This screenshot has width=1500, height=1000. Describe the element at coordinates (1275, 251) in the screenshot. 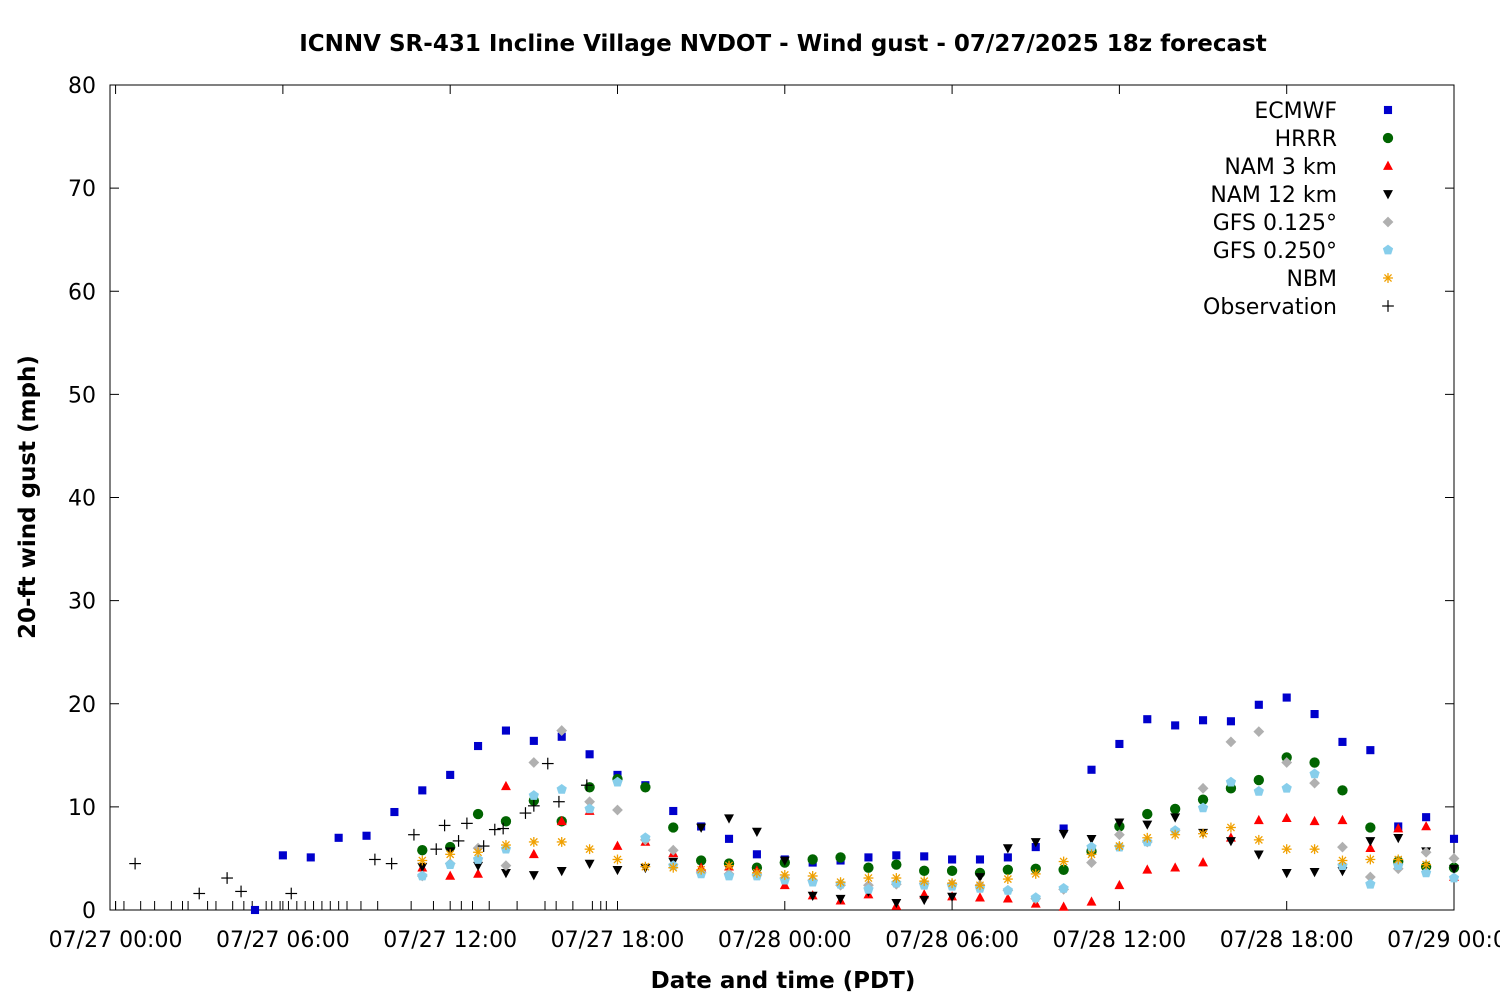

I see `legend-label: GFS 0.250°` at that location.